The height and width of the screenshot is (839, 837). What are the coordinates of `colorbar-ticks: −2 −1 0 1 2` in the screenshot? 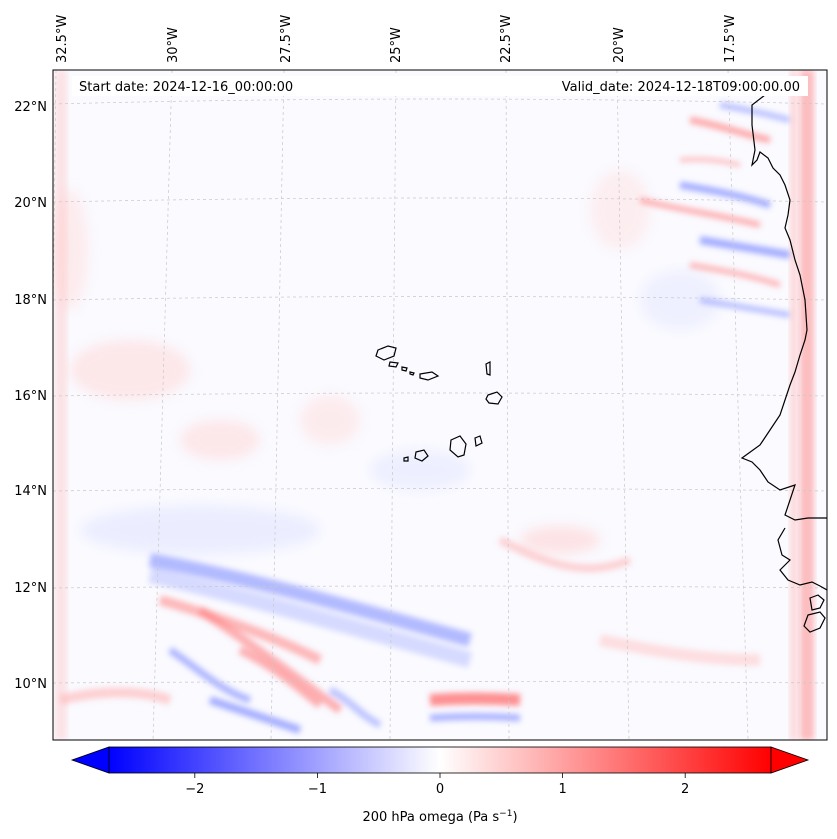 It's located at (437, 785).